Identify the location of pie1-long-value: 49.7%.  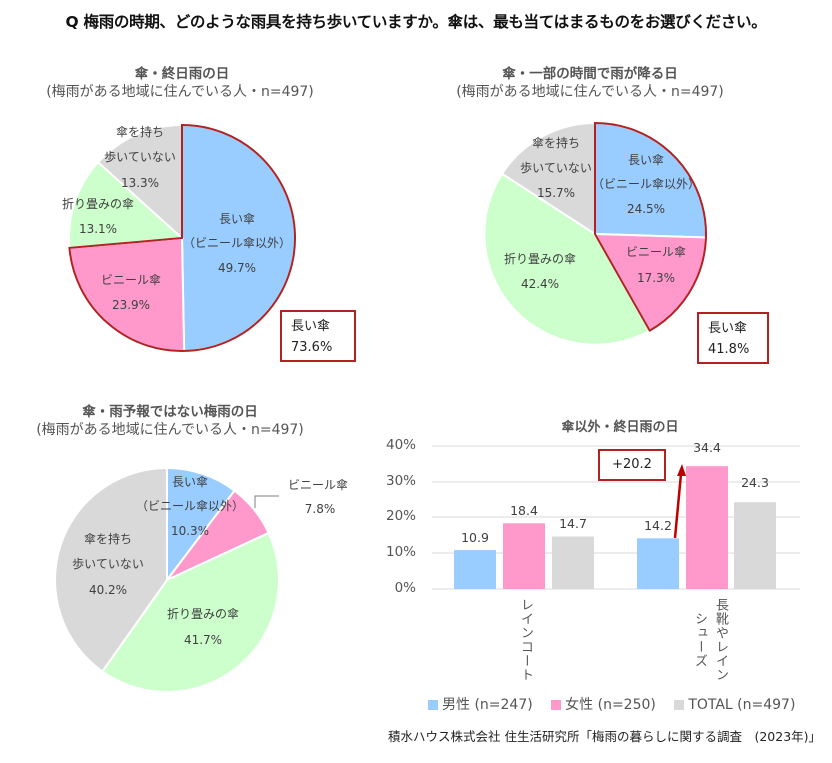
(237, 268).